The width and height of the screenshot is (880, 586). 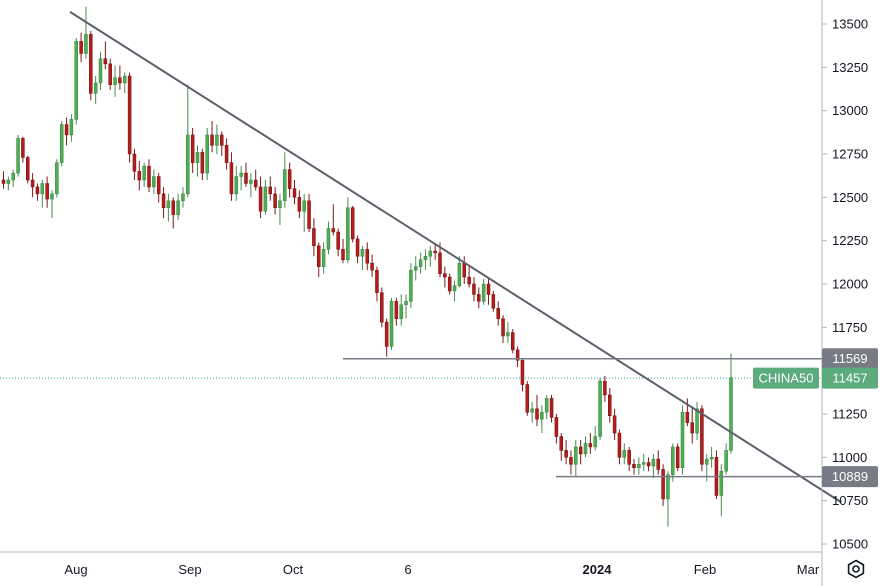 What do you see at coordinates (850, 197) in the screenshot?
I see `price-tick-label: 12500` at bounding box center [850, 197].